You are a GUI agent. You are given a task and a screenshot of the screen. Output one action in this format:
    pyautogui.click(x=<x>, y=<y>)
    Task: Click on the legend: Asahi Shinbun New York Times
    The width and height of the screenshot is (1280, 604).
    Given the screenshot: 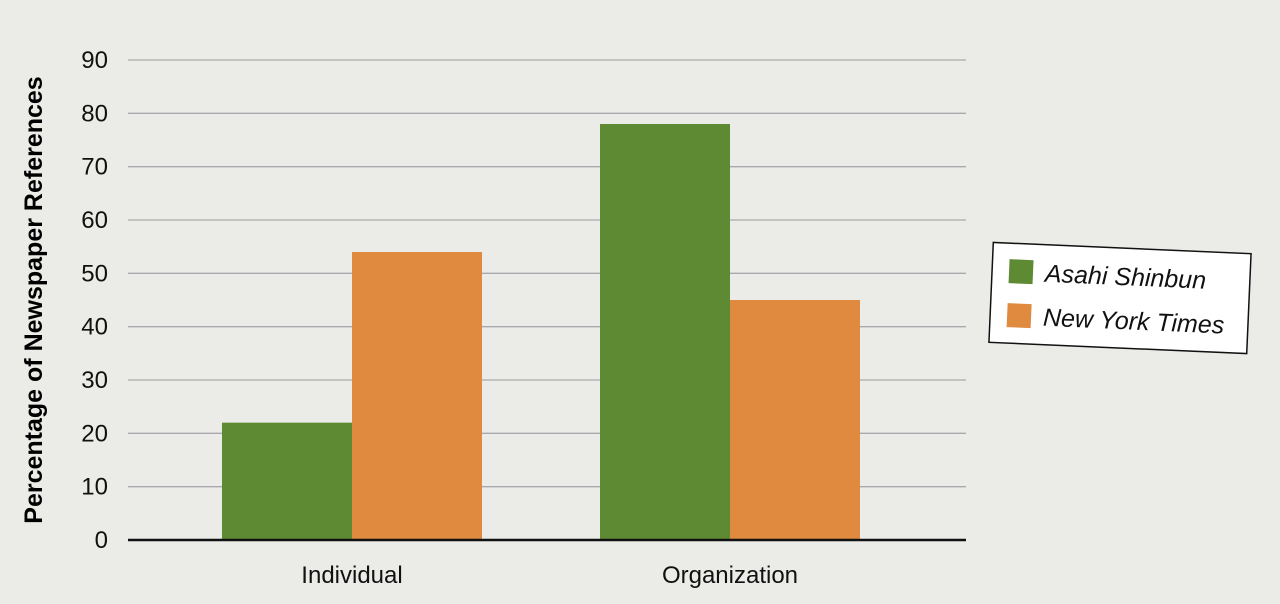 What is the action you would take?
    pyautogui.click(x=1120, y=298)
    